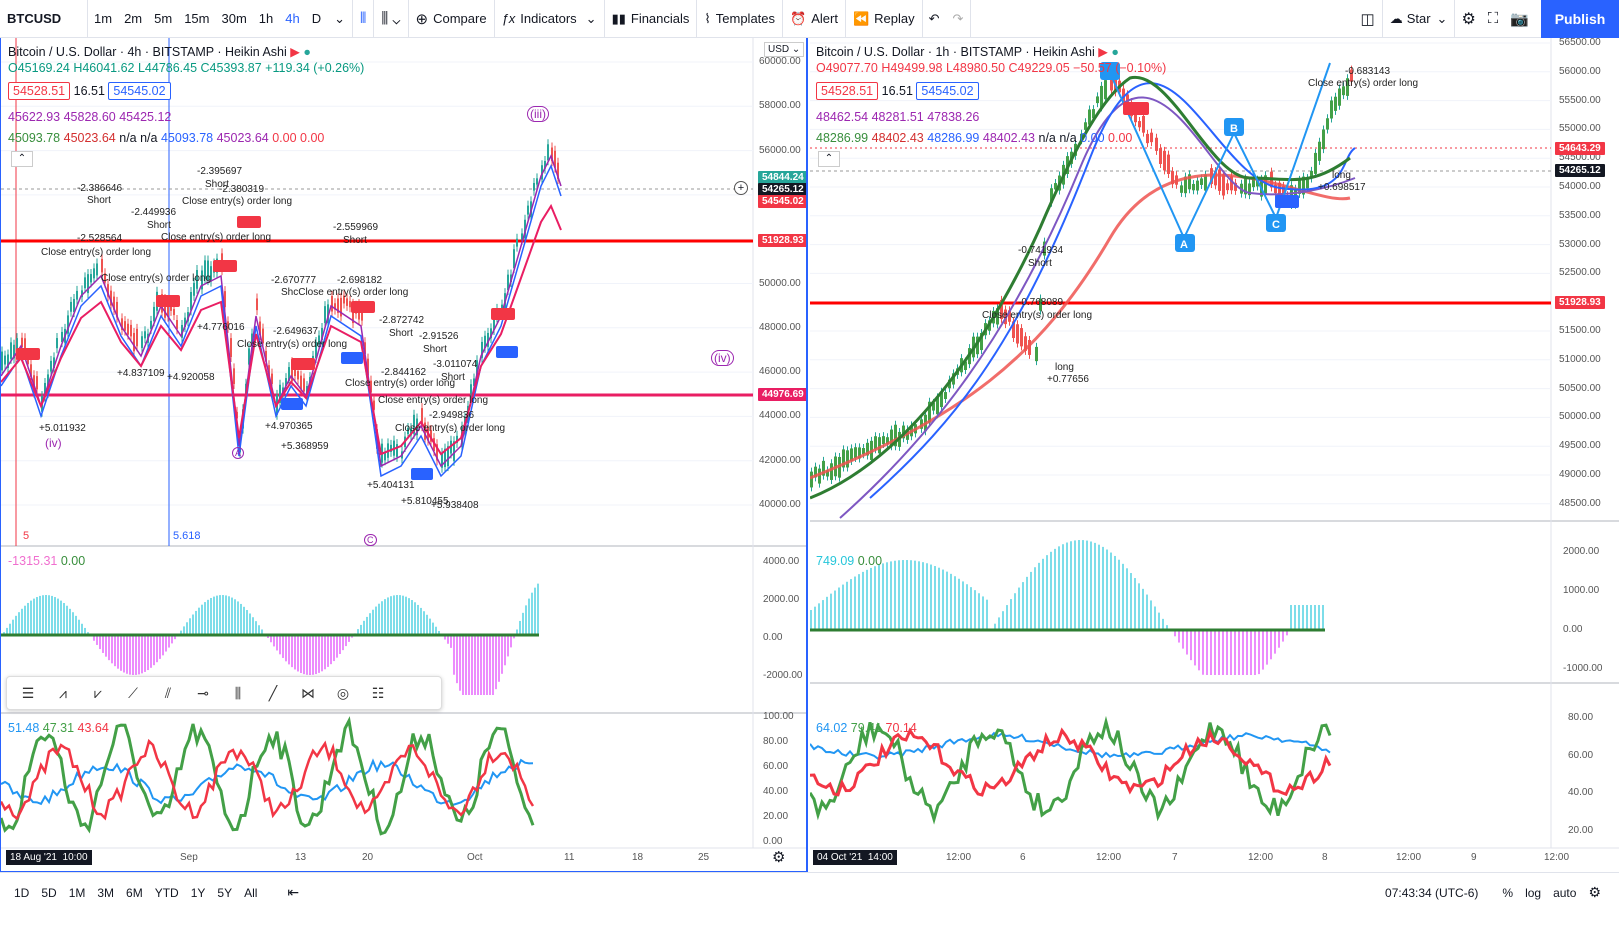 The height and width of the screenshot is (935, 1619). I want to click on financials-button: ▮▮ Financials, so click(651, 19).